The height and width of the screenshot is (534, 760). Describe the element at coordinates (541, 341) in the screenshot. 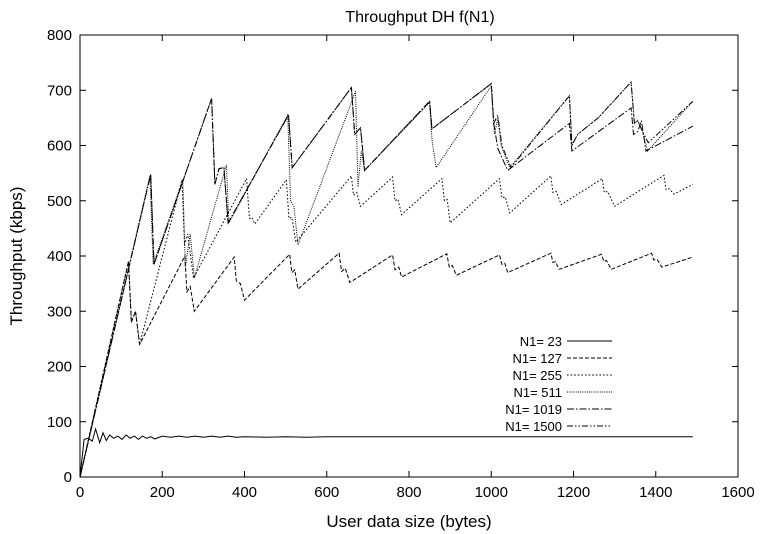

I see `legend-label: N1= 23` at that location.